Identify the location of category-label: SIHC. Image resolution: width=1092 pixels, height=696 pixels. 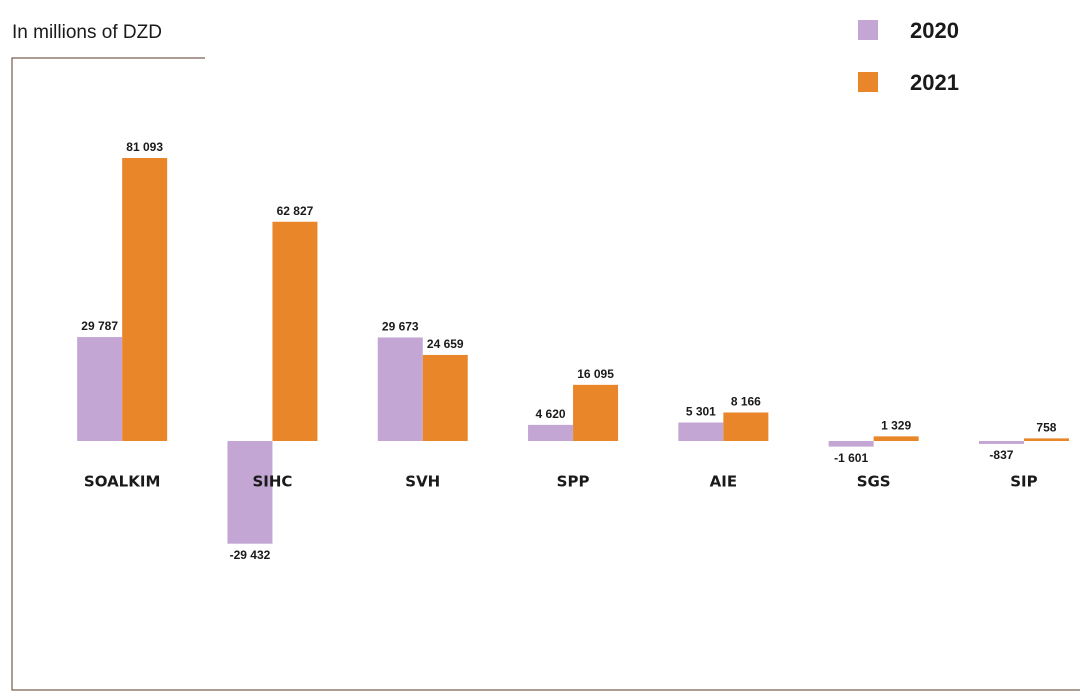
(272, 482).